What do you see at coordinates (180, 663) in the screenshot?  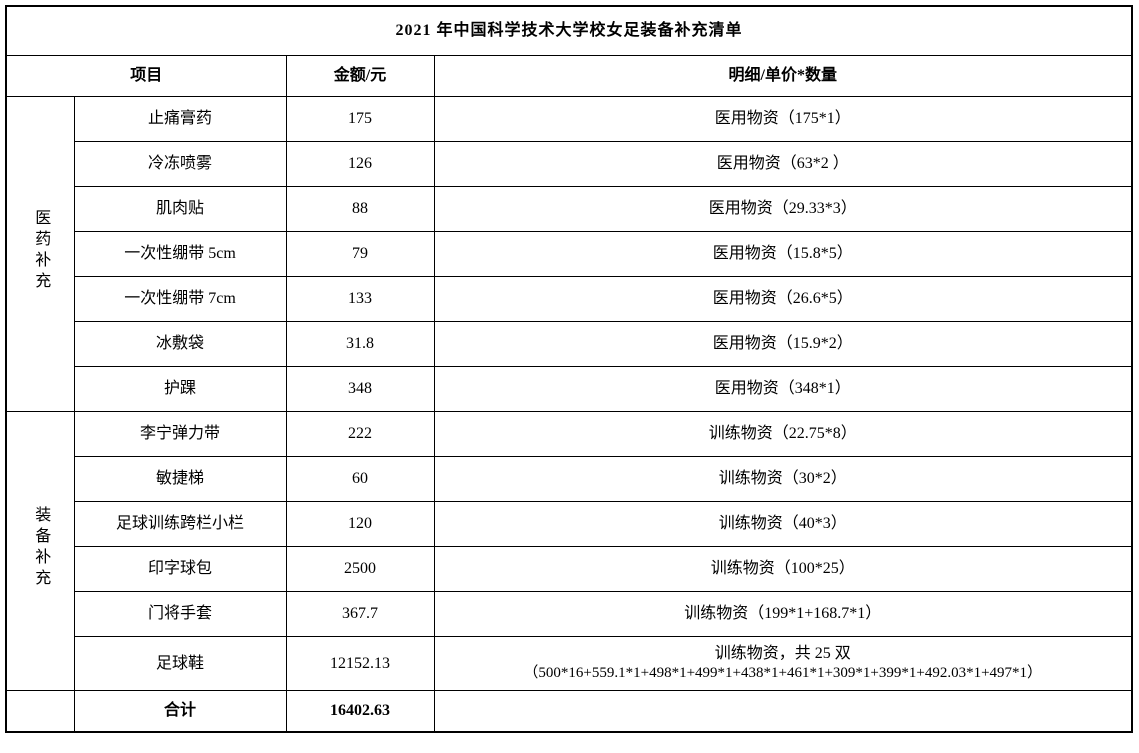 I see `item-name: 足球鞋` at bounding box center [180, 663].